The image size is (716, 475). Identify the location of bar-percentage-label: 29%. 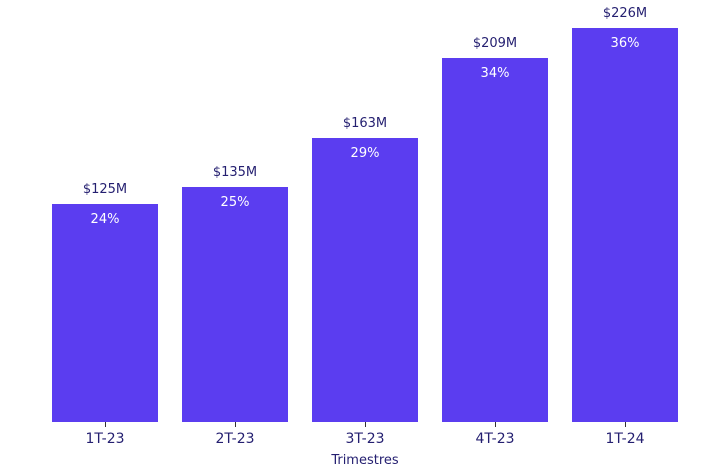
(365, 153).